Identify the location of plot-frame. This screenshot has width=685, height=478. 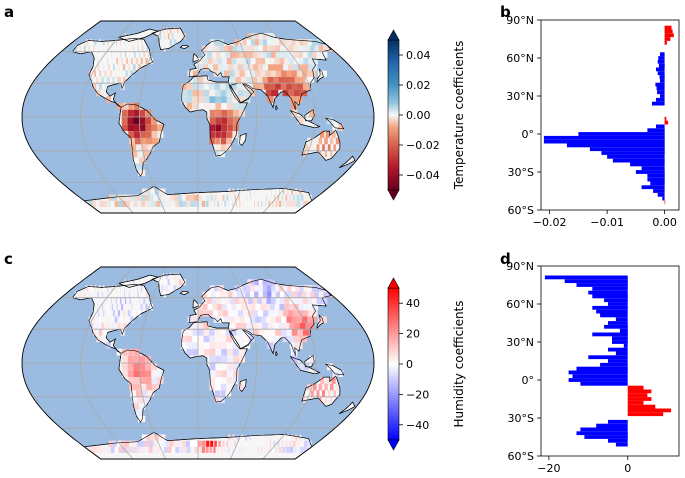
(610, 115).